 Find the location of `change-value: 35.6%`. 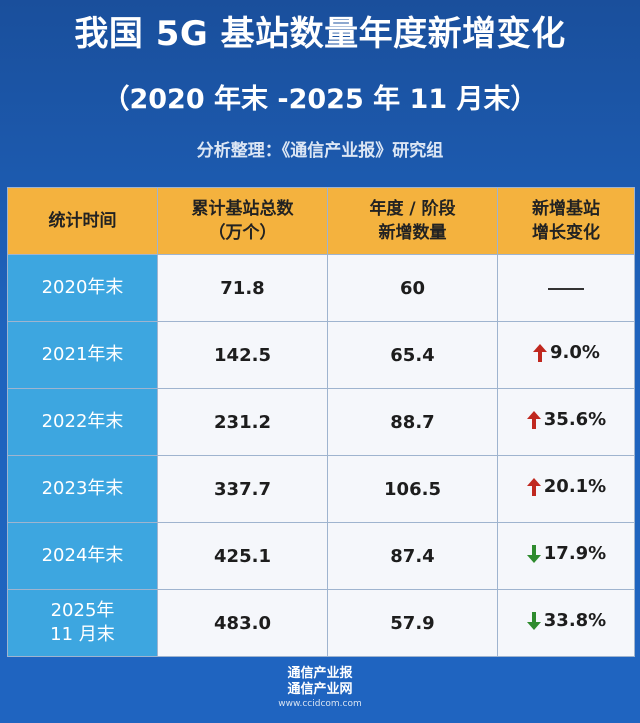

change-value: 35.6% is located at coordinates (575, 420).